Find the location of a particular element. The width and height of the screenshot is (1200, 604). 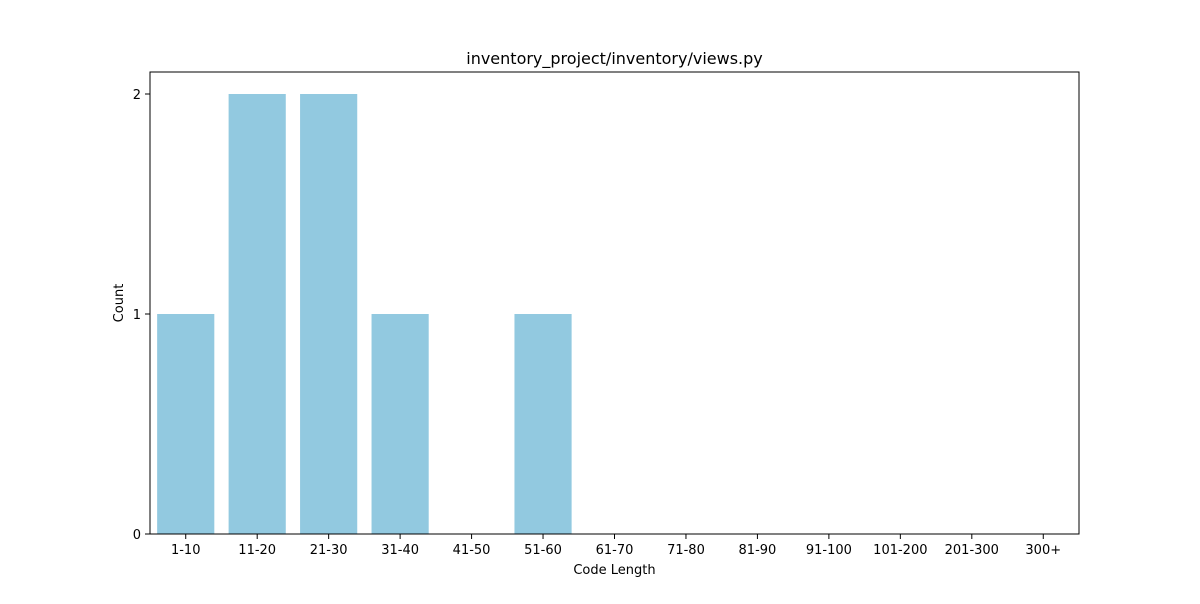

x-tick-label: 71-80 is located at coordinates (686, 550).